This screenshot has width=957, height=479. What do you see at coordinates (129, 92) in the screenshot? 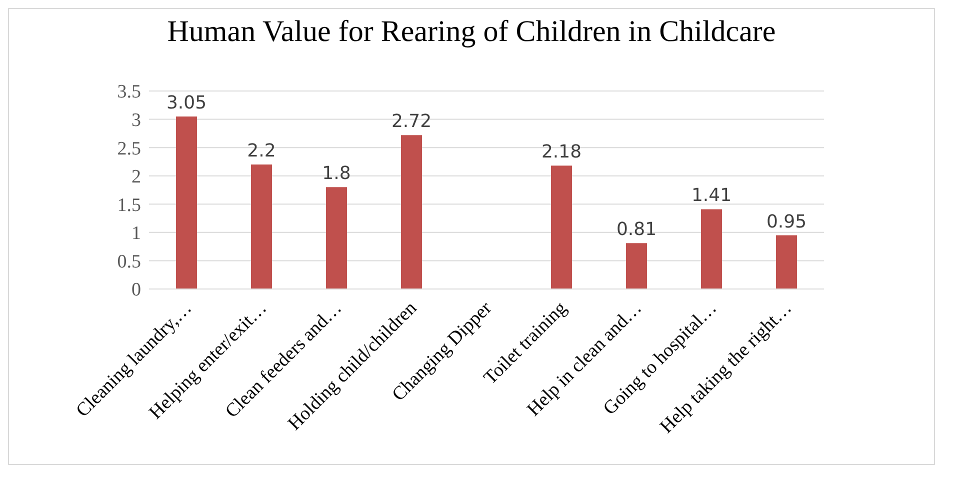
I see `y-tick-label: 3.5` at bounding box center [129, 92].